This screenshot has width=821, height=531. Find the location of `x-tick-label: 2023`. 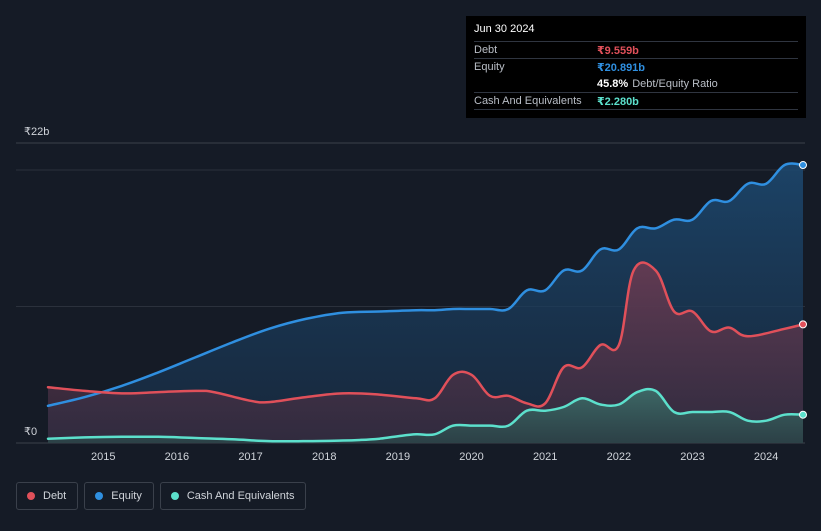

x-tick-label: 2023 is located at coordinates (692, 457).